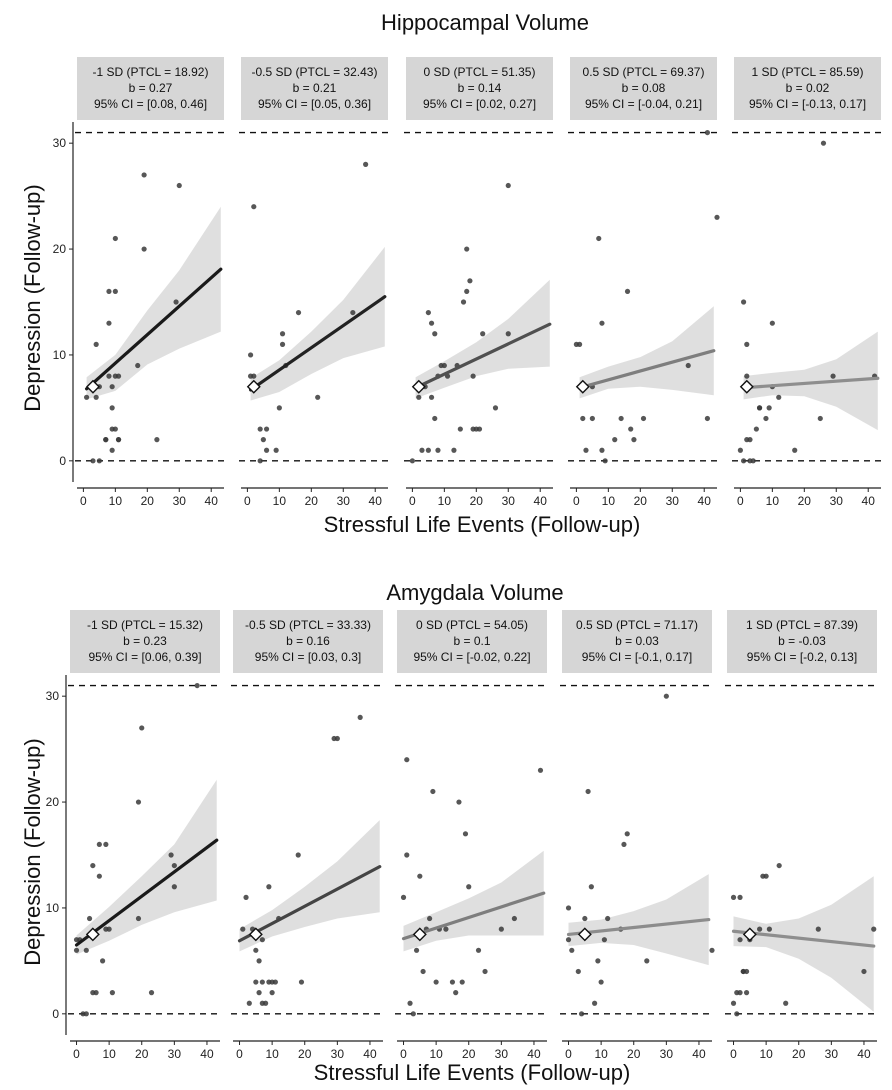 This screenshot has height=1090, width=892. I want to click on facet-strip-label: b = -0.03, so click(802, 641).